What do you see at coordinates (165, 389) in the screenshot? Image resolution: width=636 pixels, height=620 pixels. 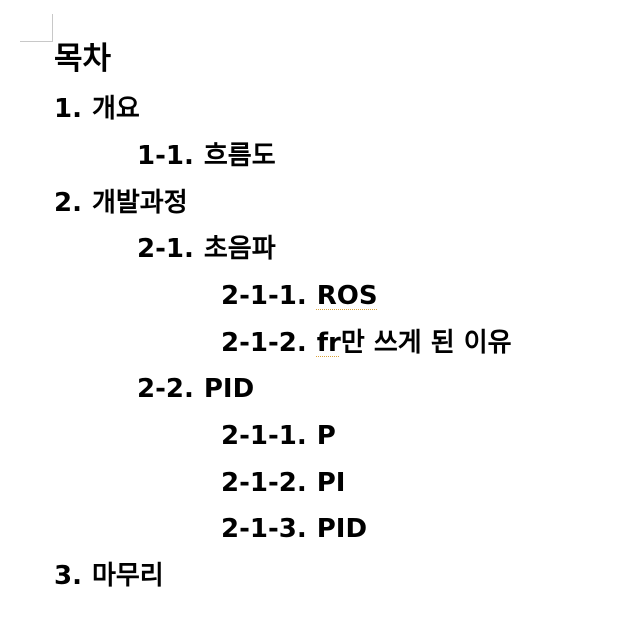 I see `toc-number: 2-2.` at bounding box center [165, 389].